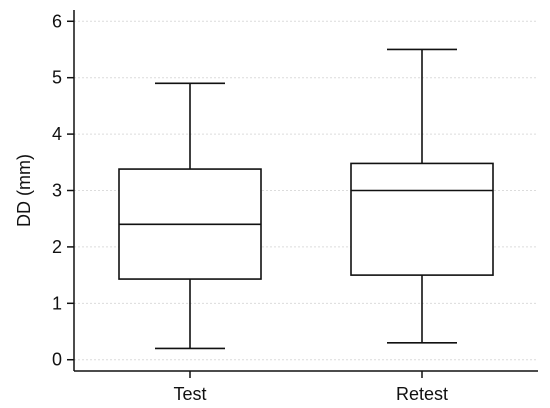 The height and width of the screenshot is (408, 550). What do you see at coordinates (422, 219) in the screenshot?
I see `iqr-box` at bounding box center [422, 219].